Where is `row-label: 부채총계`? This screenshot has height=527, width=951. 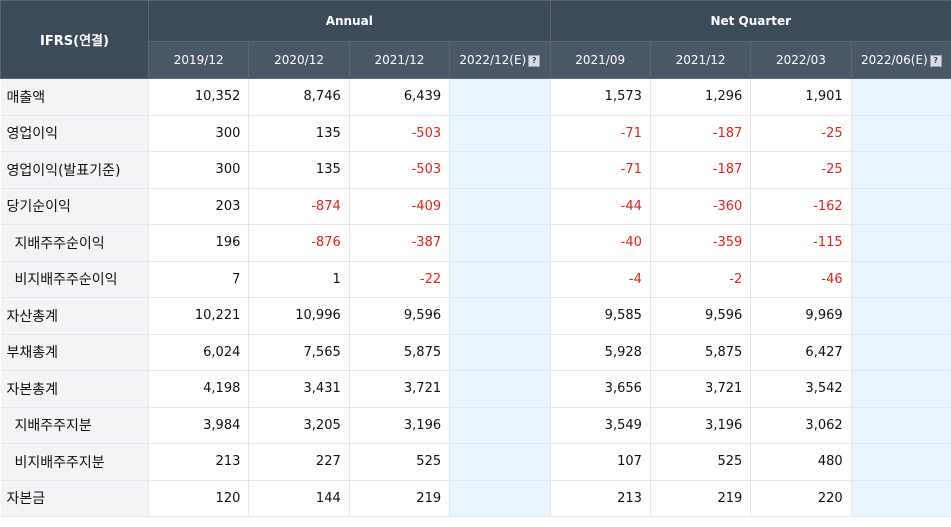
row-label: 부채총계 is located at coordinates (74, 352).